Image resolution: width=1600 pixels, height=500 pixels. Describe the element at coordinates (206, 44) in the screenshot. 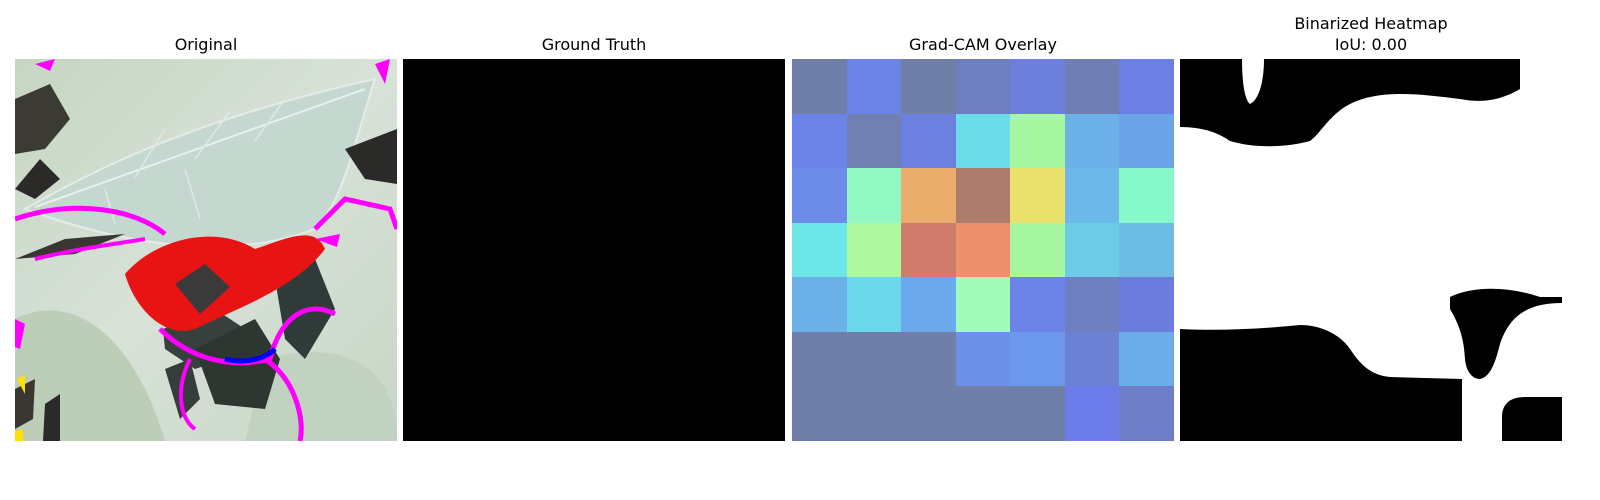

I see `original-title: Original` at that location.